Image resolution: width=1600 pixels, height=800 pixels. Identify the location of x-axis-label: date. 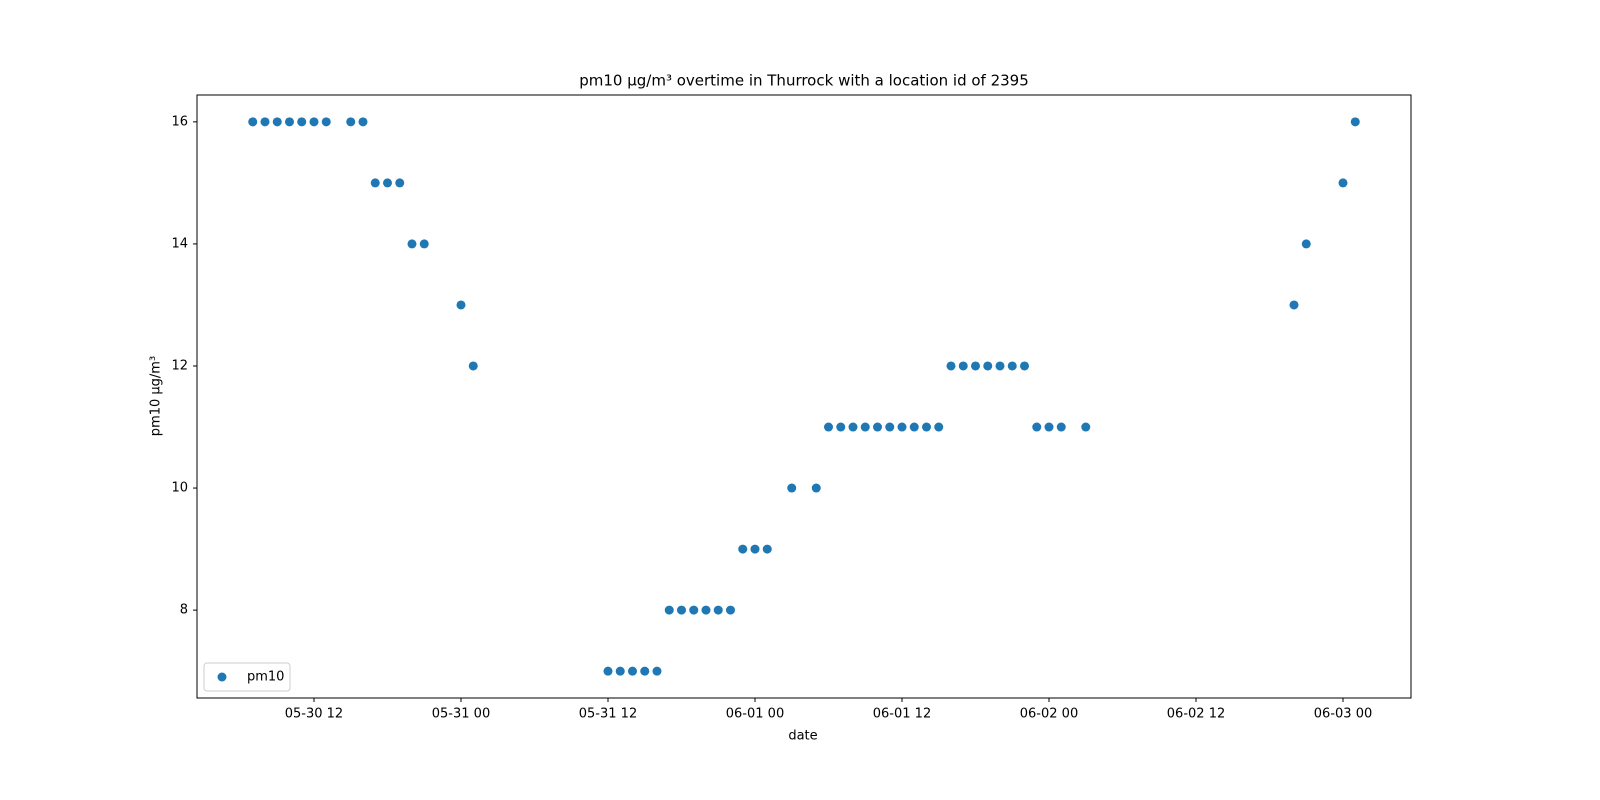
(802, 736).